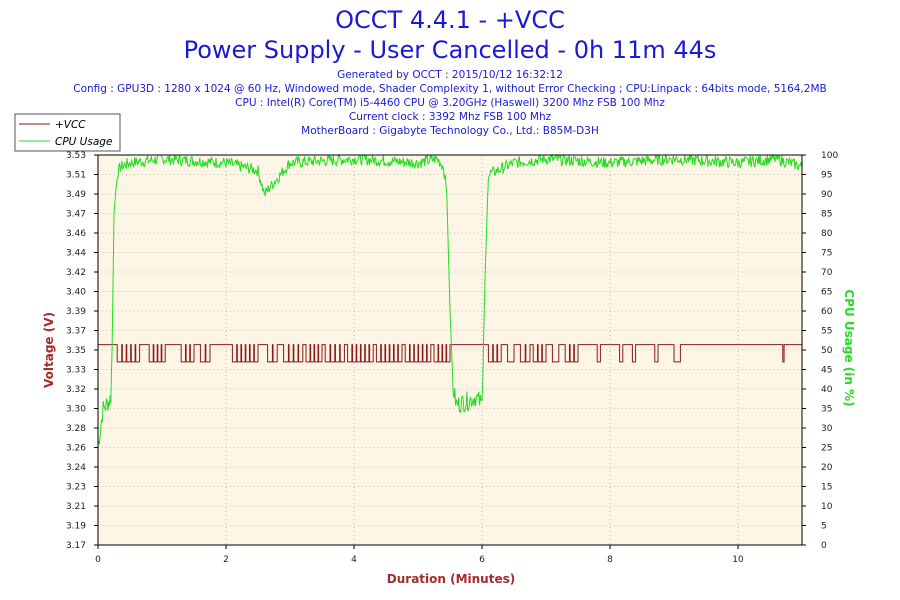  I want to click on chart-title: OCCT 4.4.1 - +VCC, so click(450, 20).